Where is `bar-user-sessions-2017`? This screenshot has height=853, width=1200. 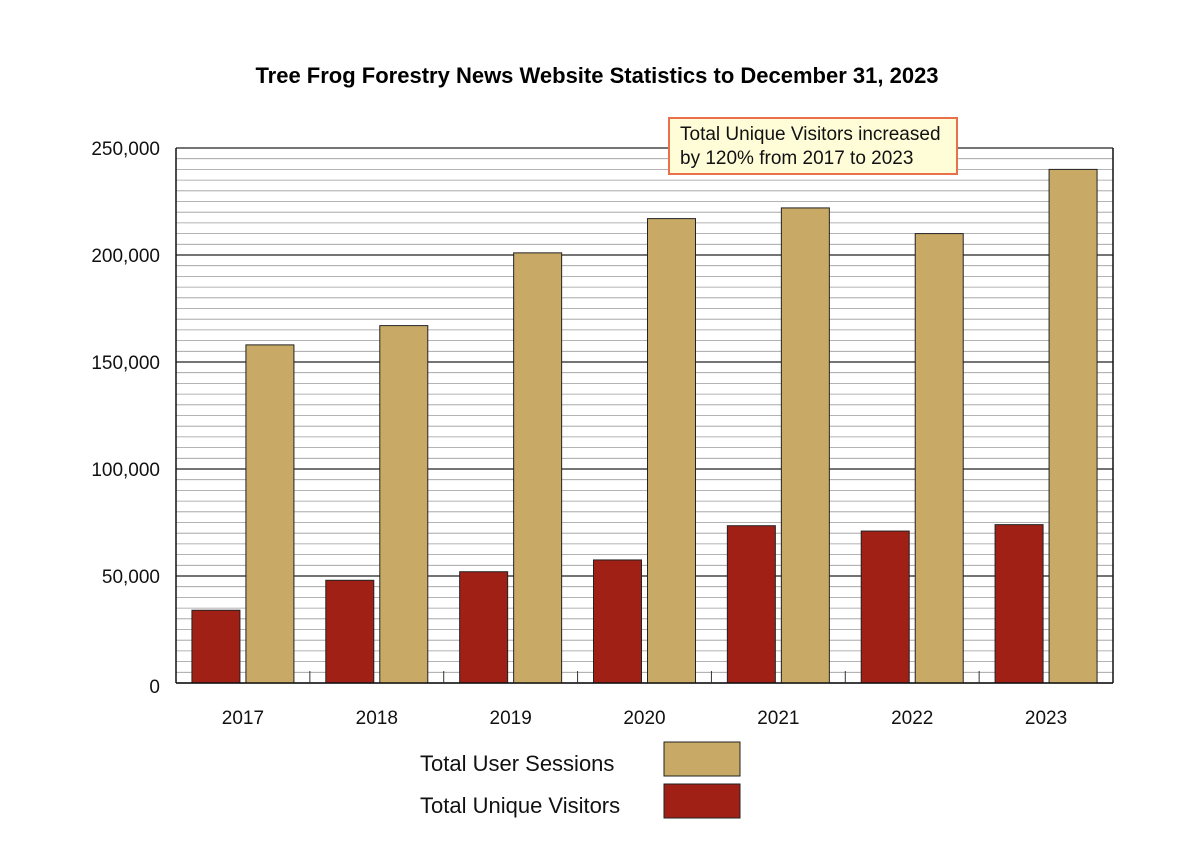
bar-user-sessions-2017 is located at coordinates (270, 514).